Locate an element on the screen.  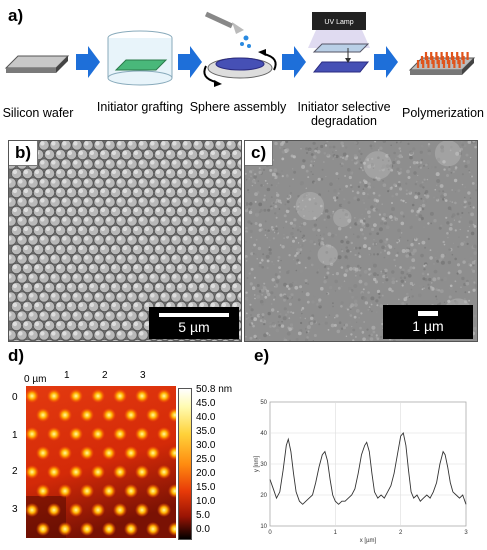
height-profile-chart: 10 20 30 40 50 0 1 2 3 x [µm] y [nm] is located at coordinates (361, 472).